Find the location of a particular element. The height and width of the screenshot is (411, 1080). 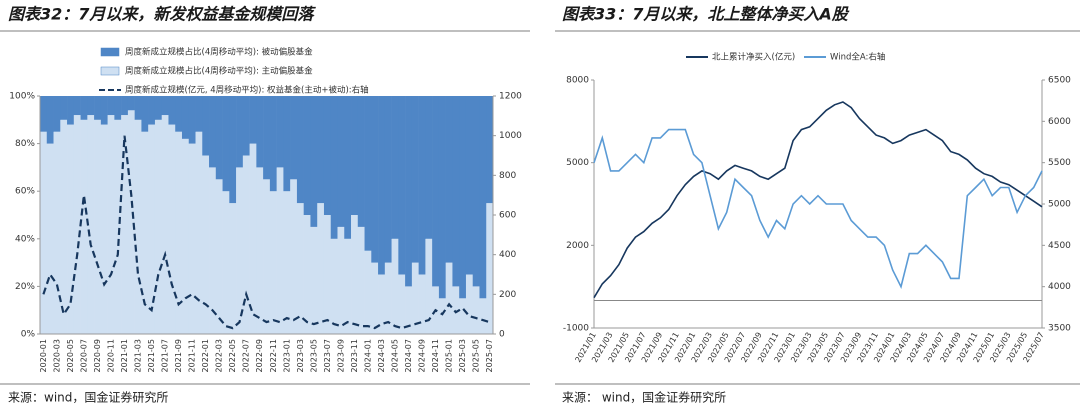

y-tick-label: 20% is located at coordinates (25, 287).